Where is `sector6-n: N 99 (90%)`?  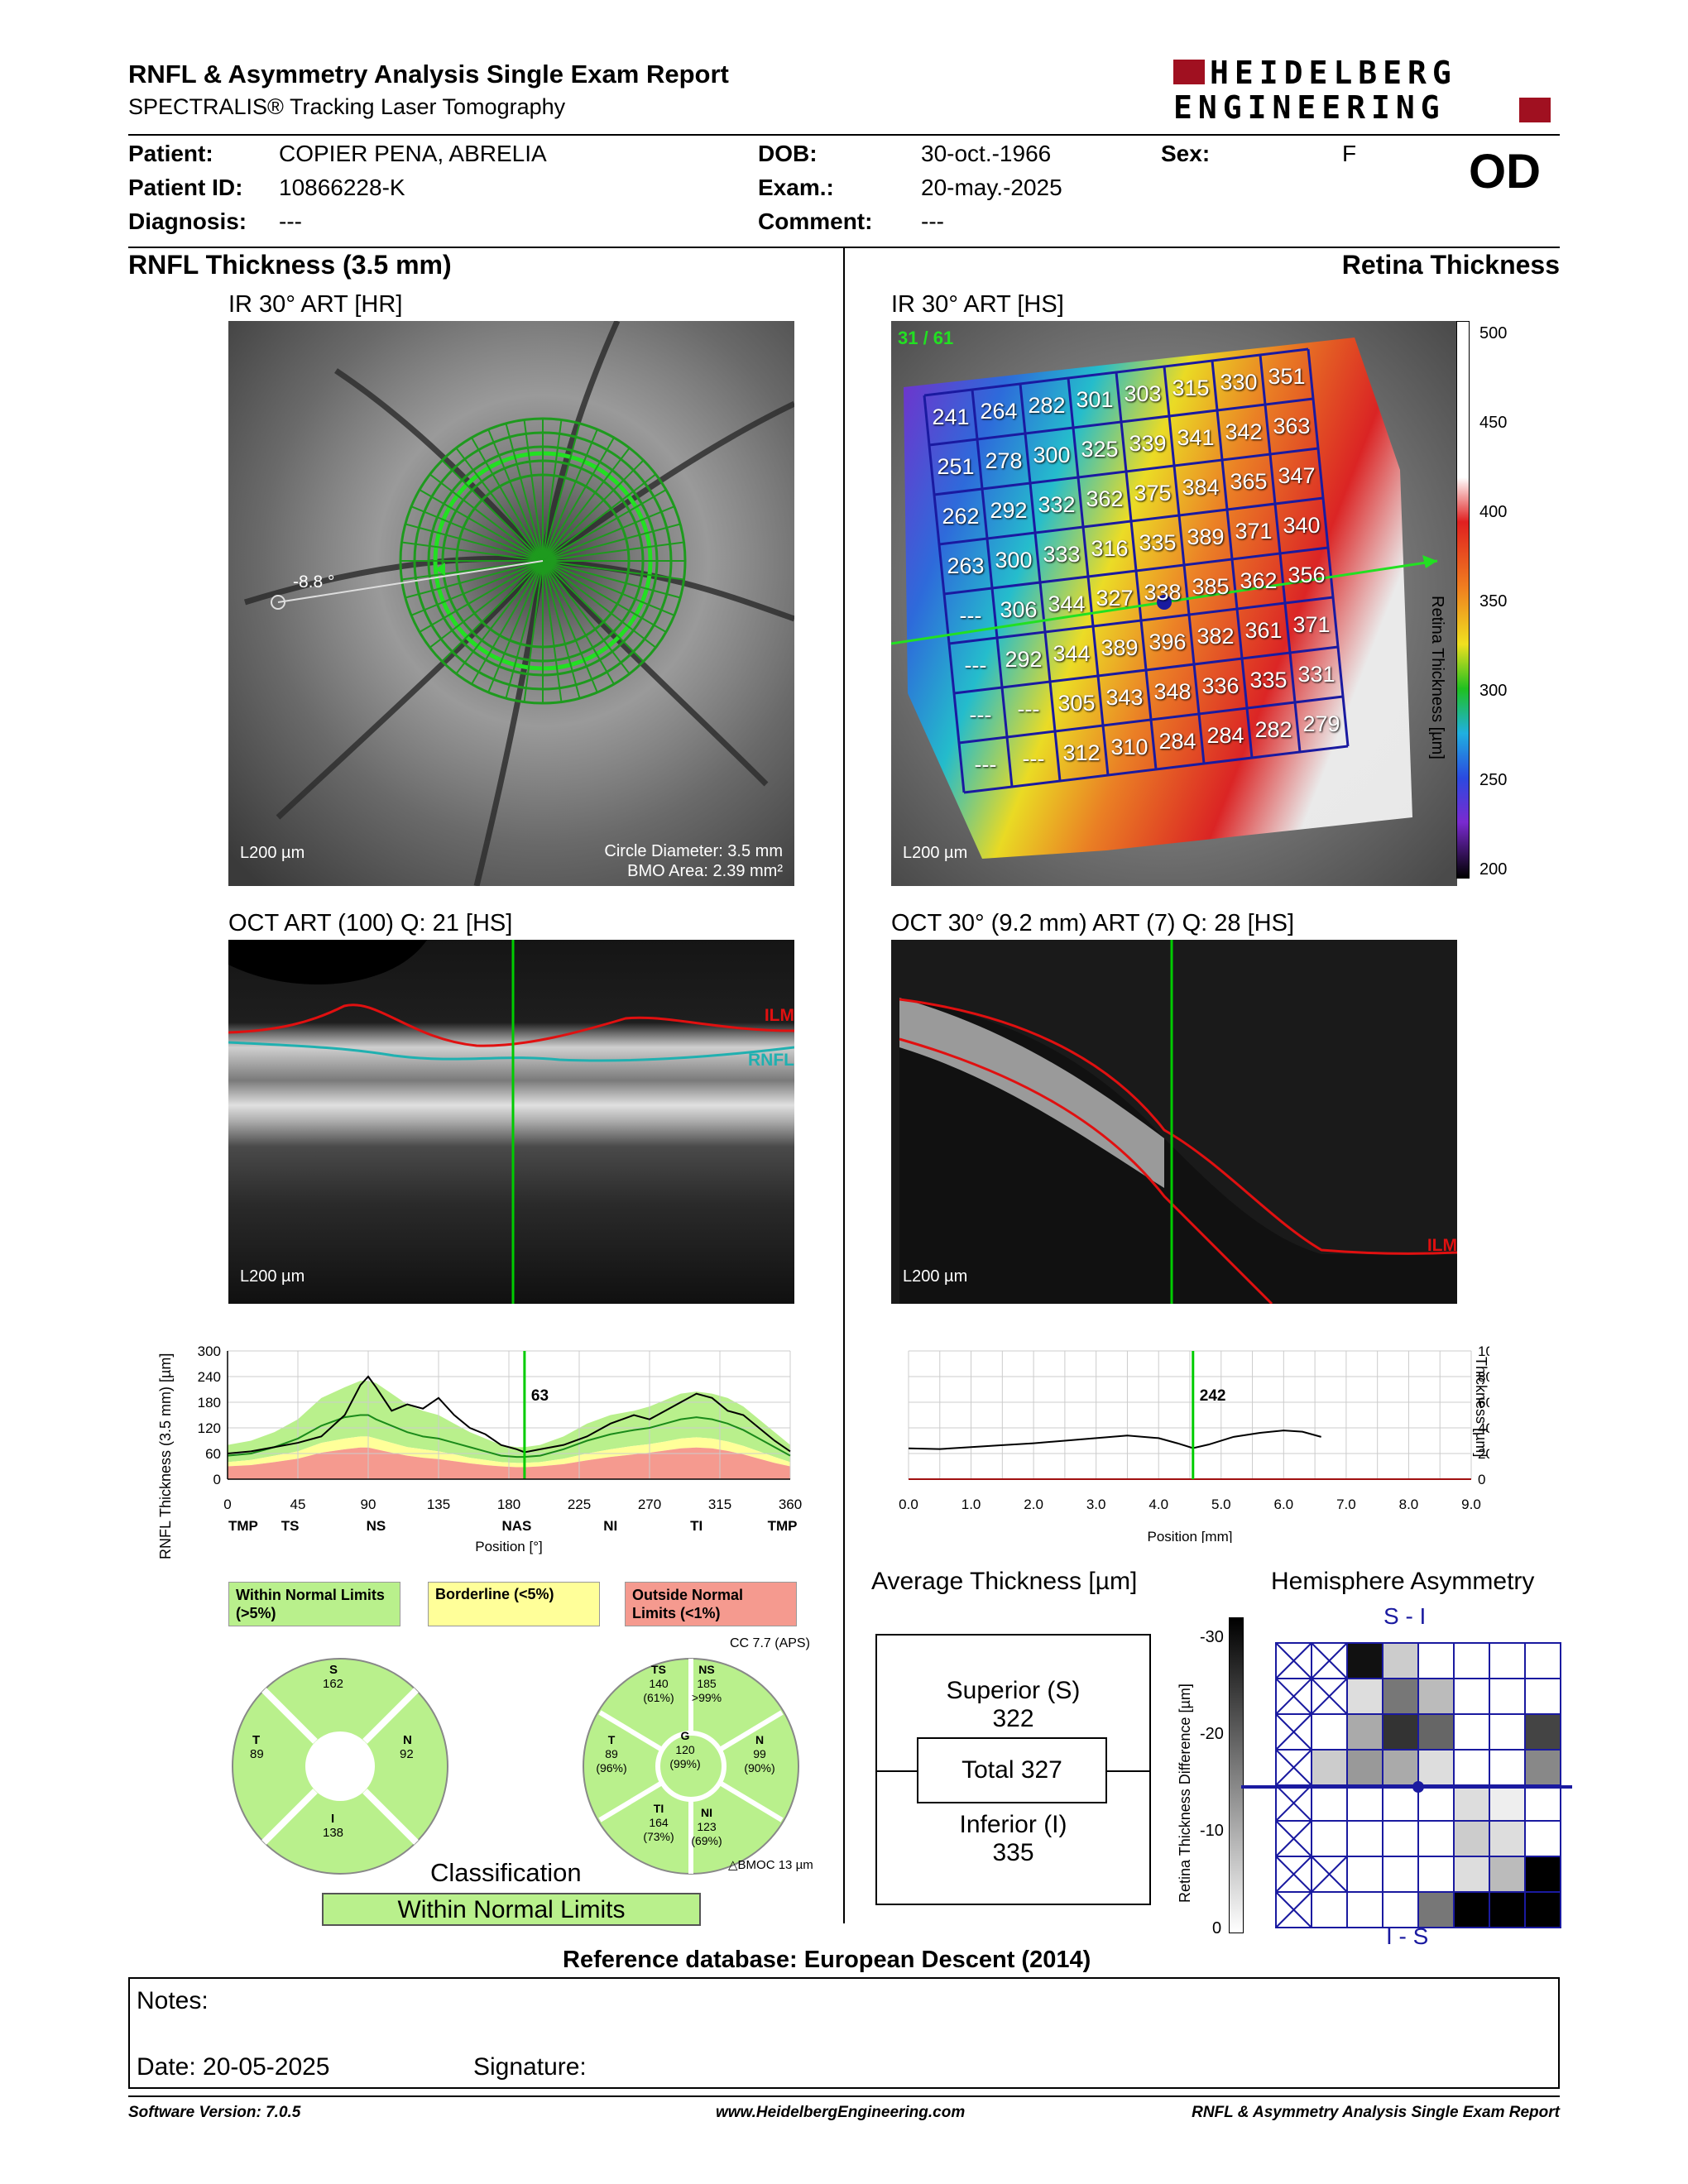 sector6-n: N 99 (90%) is located at coordinates (759, 1754).